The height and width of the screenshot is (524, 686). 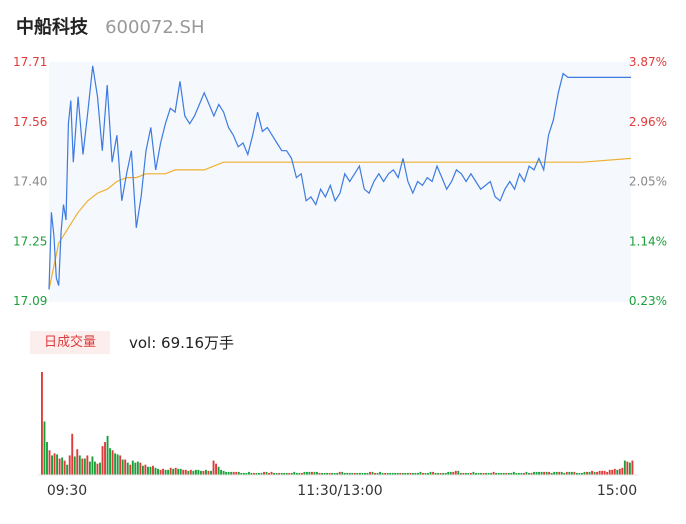 I want to click on daily-volume-tab: 日成交量, so click(x=70, y=342).